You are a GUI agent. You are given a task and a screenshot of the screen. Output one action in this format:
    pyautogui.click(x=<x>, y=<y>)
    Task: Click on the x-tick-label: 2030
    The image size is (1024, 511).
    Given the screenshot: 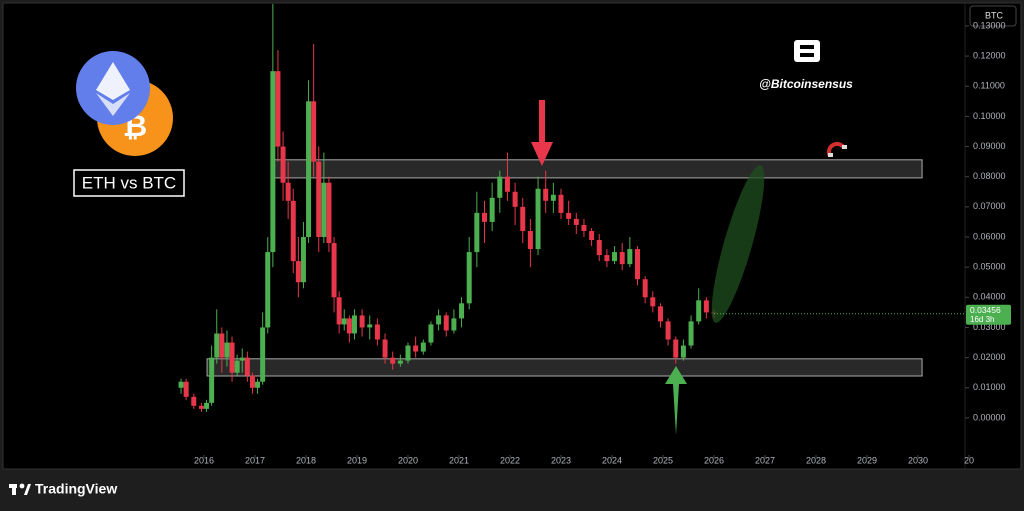 What is the action you would take?
    pyautogui.click(x=918, y=460)
    